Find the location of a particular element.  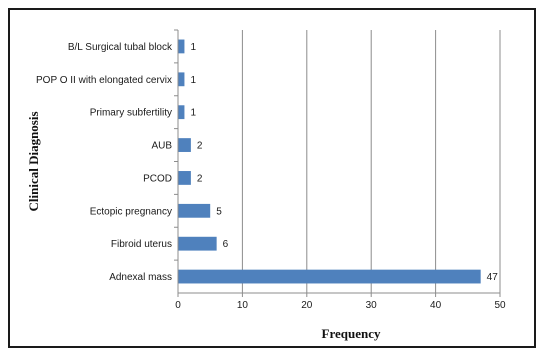

x-tick-label-50: 50 is located at coordinates (500, 305).